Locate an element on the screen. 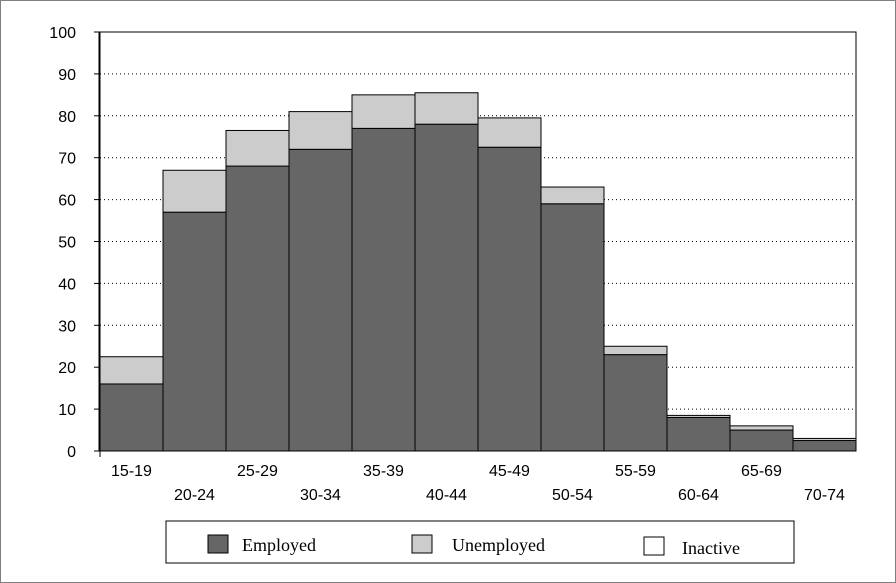 The width and height of the screenshot is (896, 583). legend-box is located at coordinates (480, 542).